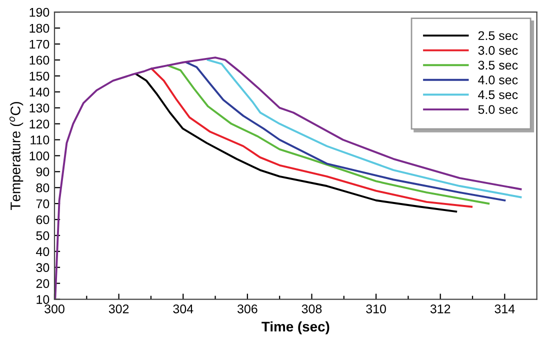  What do you see at coordinates (40, 92) in the screenshot?
I see `y-tick-label: 140` at bounding box center [40, 92].